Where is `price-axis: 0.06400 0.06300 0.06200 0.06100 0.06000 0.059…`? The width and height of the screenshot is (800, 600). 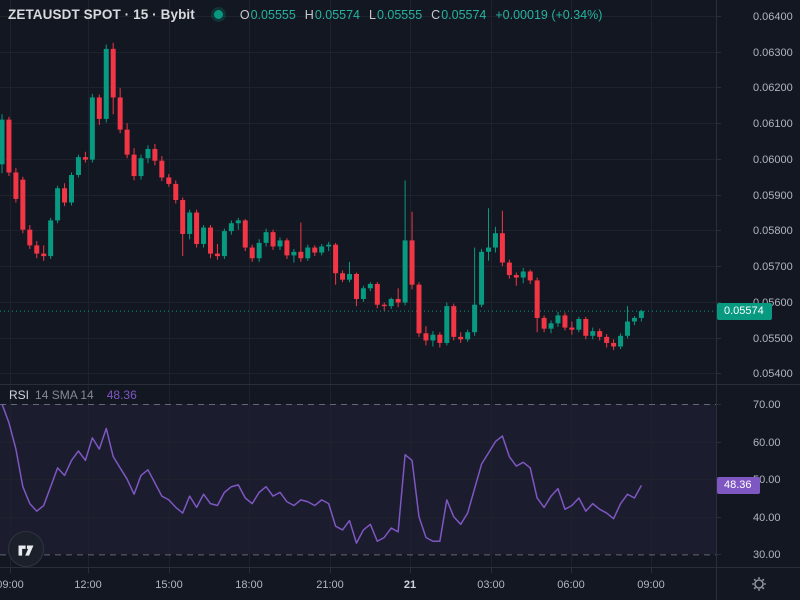
price-axis: 0.06400 0.06300 0.06200 0.06100 0.06000 0.059… is located at coordinates (754, 195).